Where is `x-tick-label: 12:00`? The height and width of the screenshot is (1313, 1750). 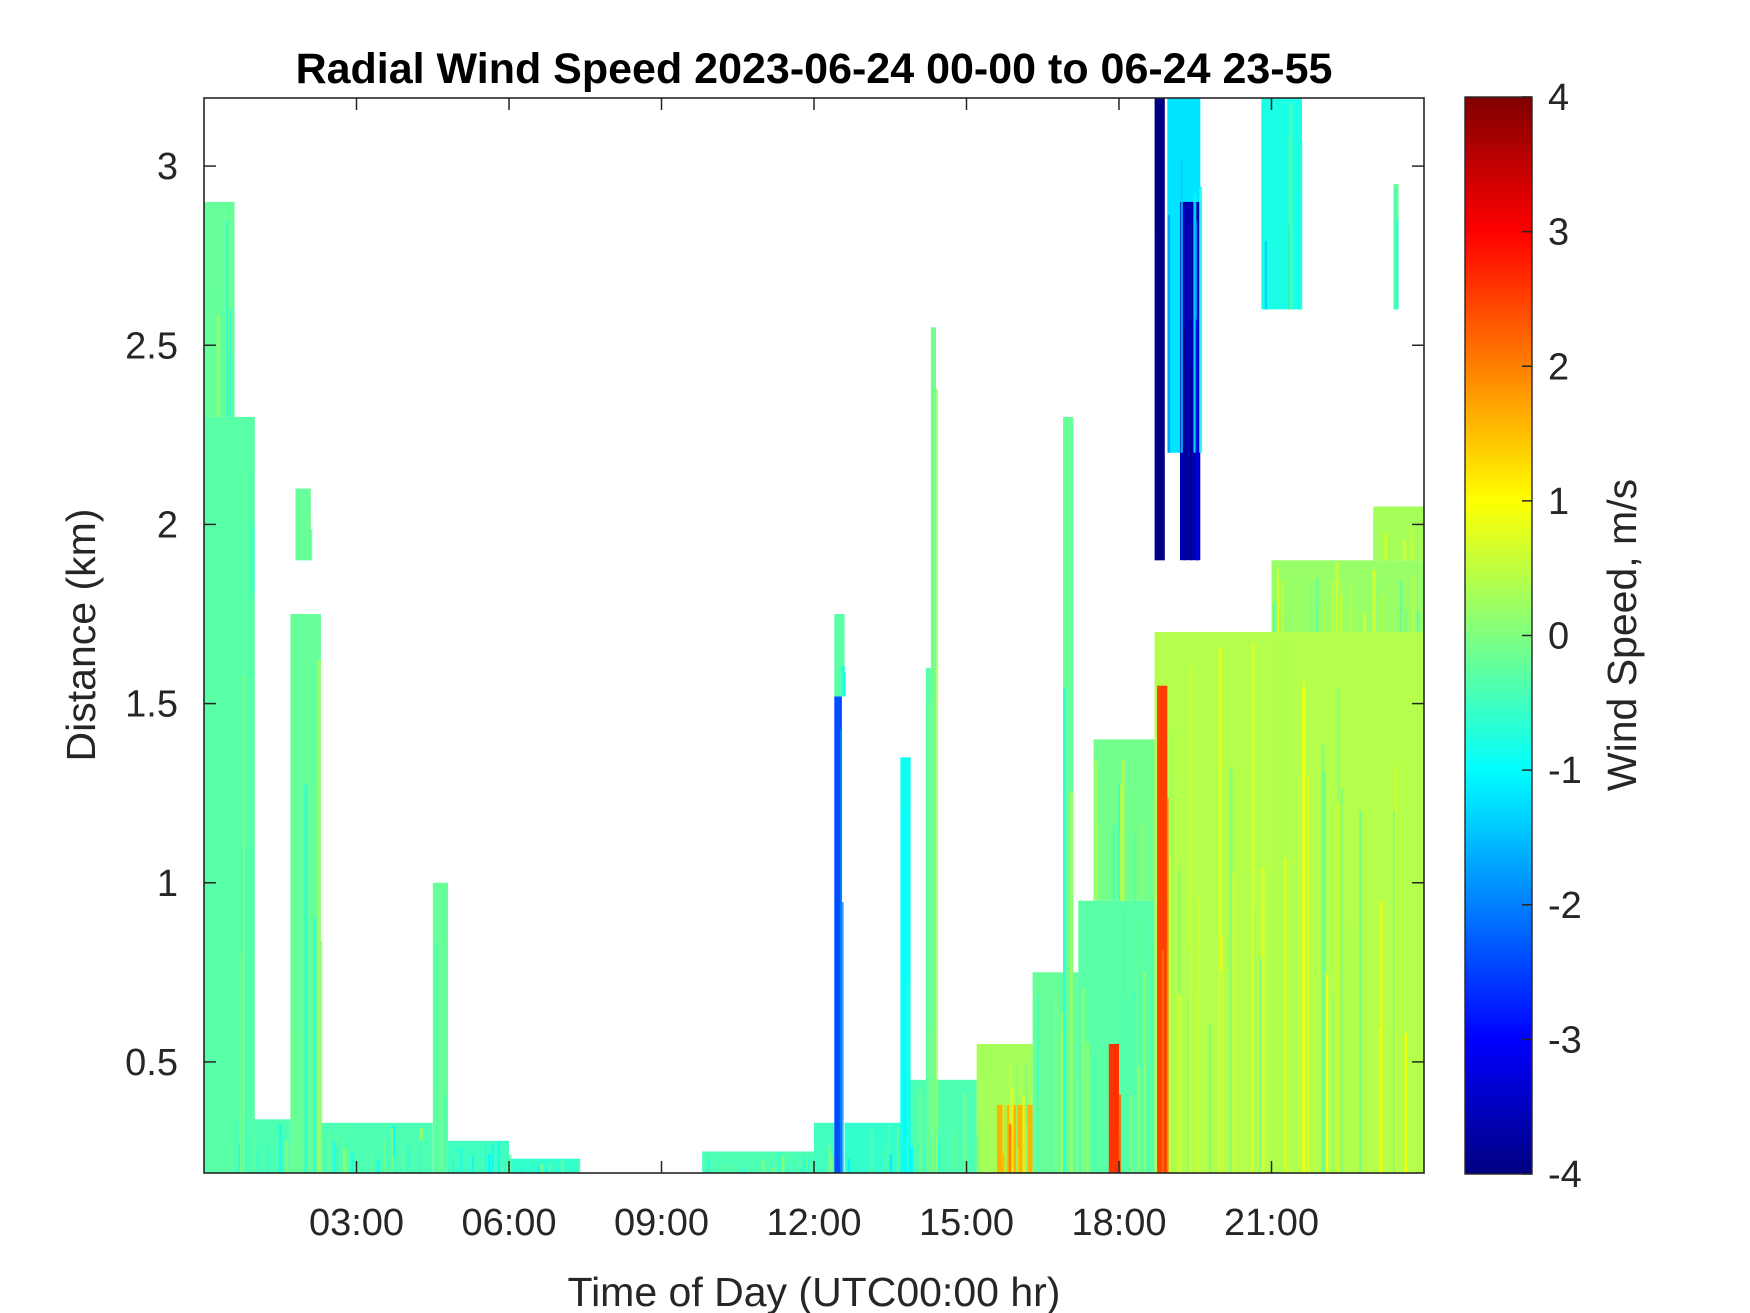 x-tick-label: 12:00 is located at coordinates (813, 1223).